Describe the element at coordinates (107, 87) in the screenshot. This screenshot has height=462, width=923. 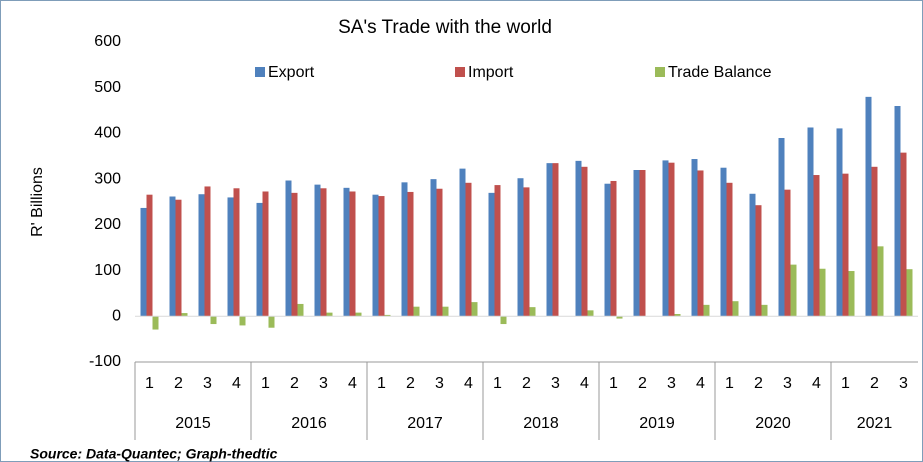
I see `y-tick-label: 500` at that location.